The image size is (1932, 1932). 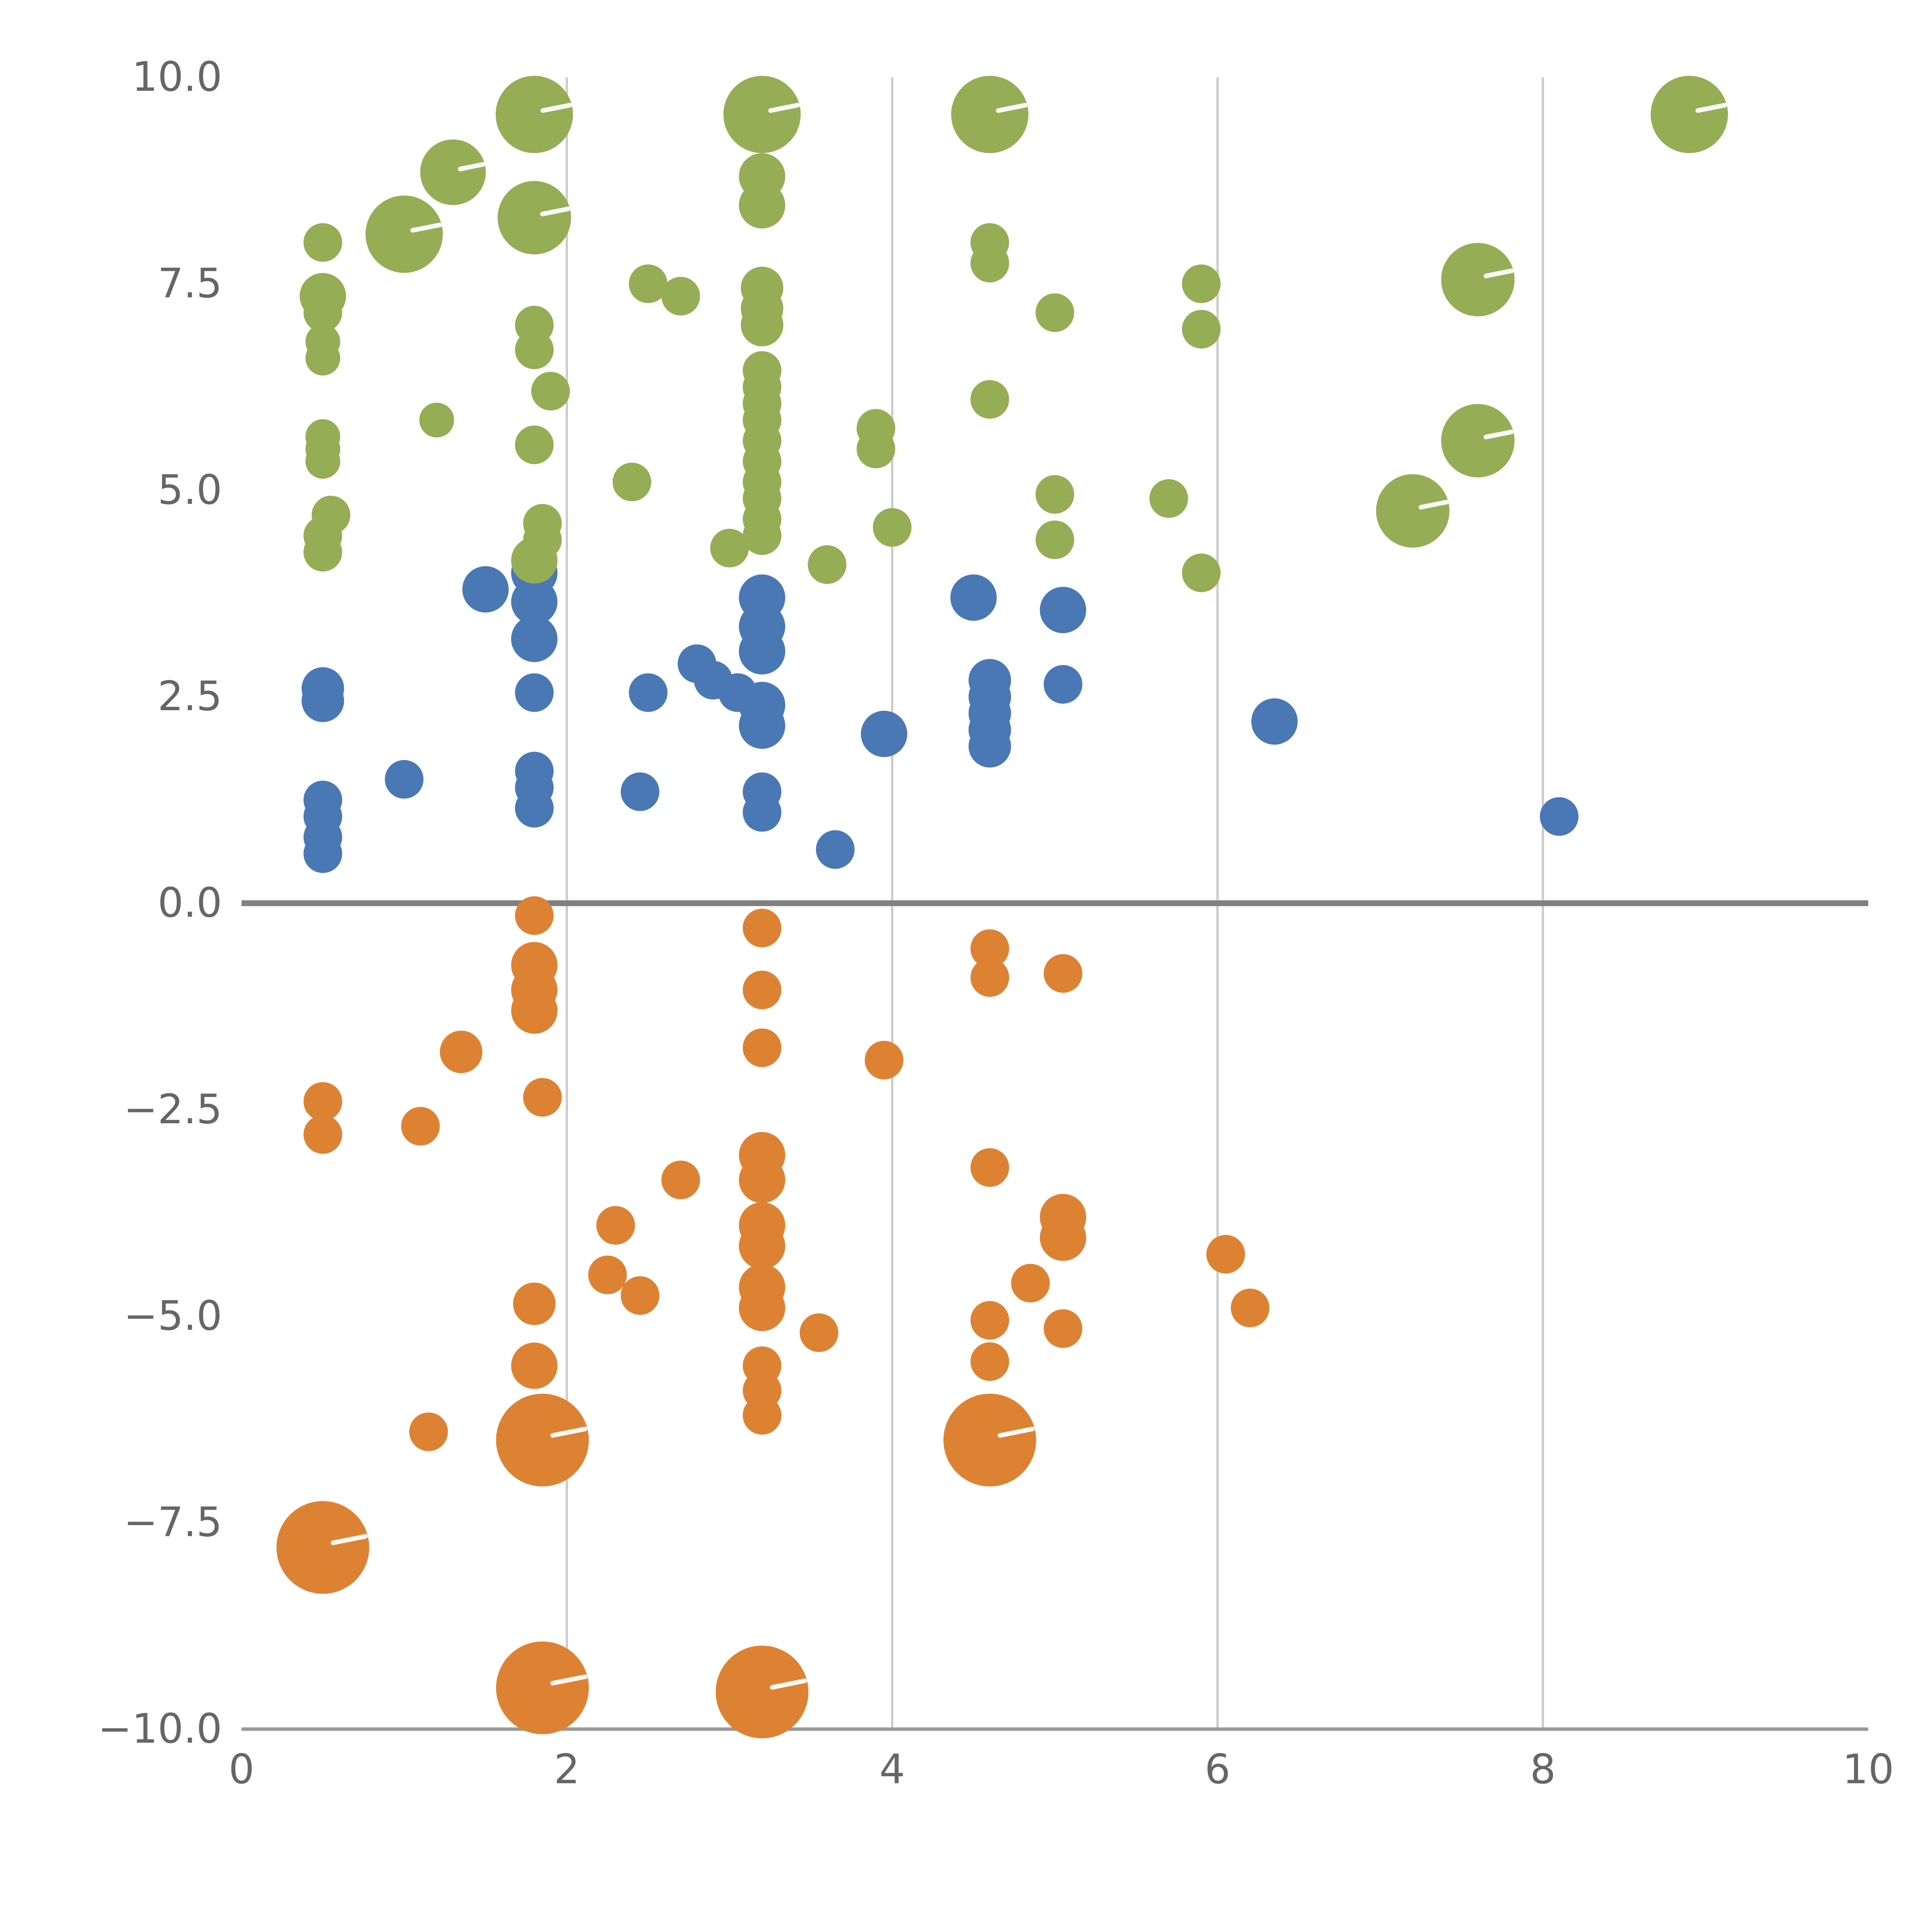 I want to click on x-tick-label: 2, so click(x=567, y=1770).